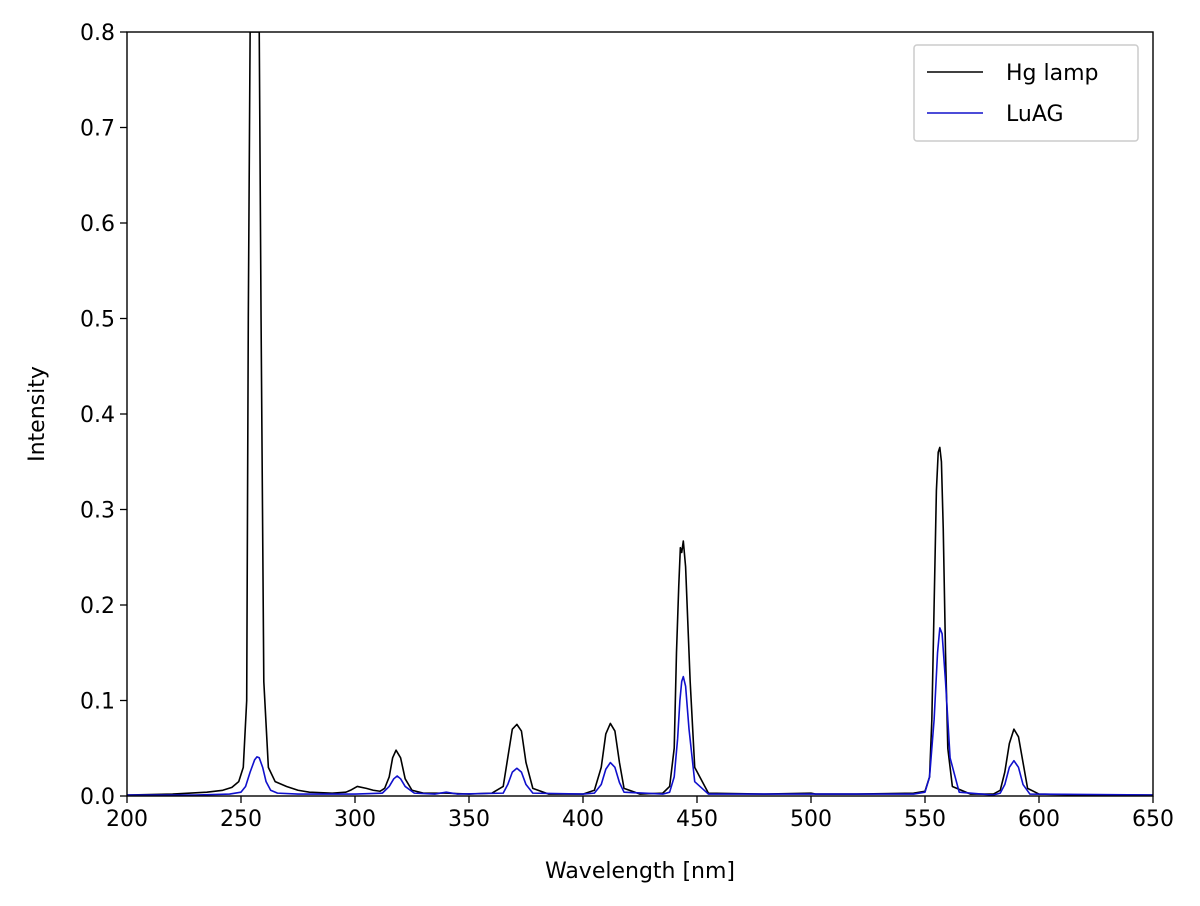  Describe the element at coordinates (97, 606) in the screenshot. I see `y-tick-label: 0.2` at that location.